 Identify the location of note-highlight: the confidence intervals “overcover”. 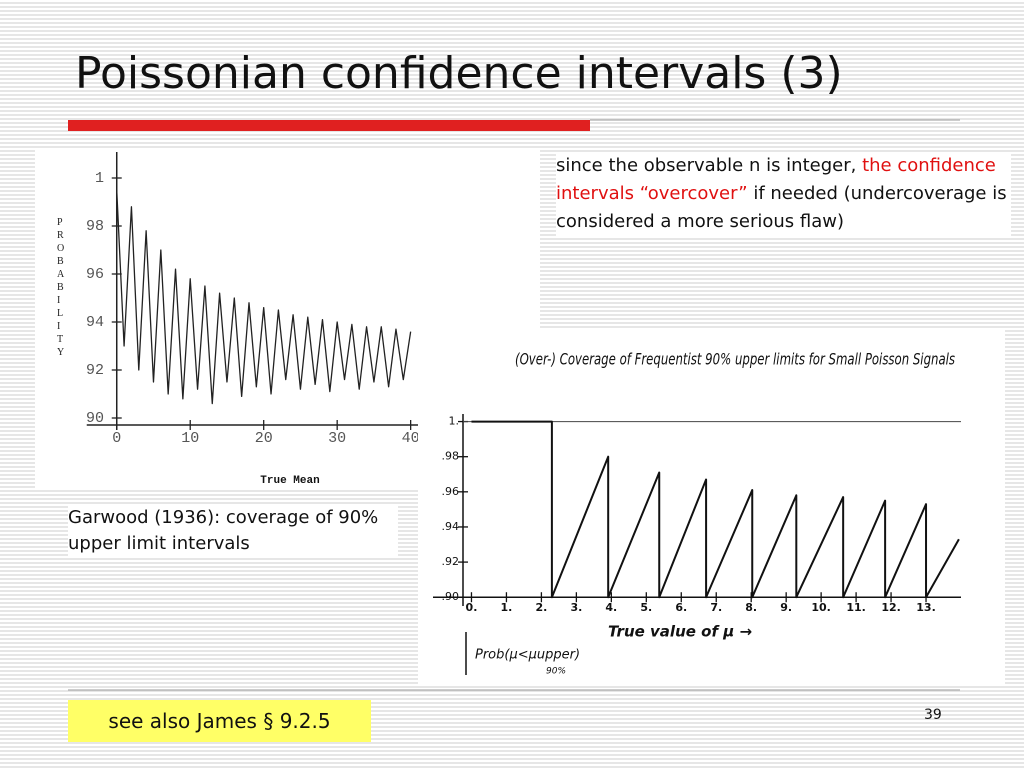
(776, 179).